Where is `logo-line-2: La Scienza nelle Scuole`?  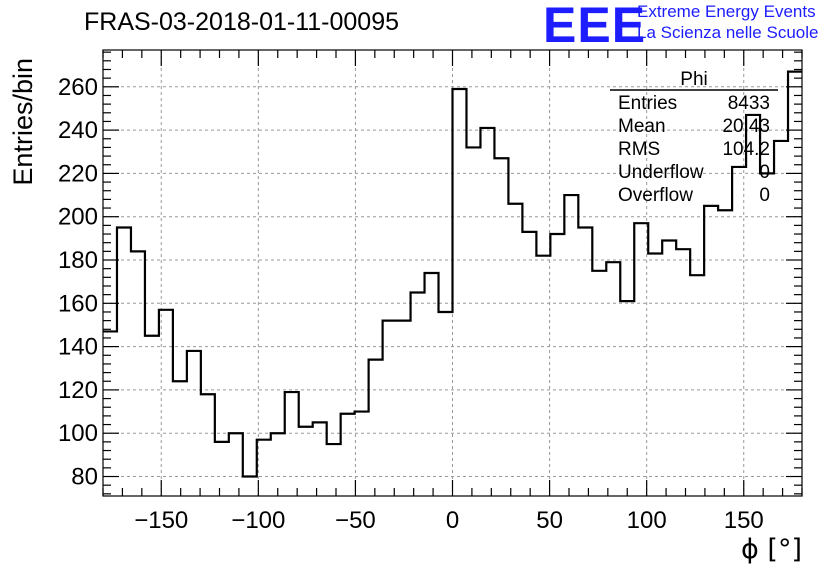
logo-line-2: La Scienza nelle Scuole is located at coordinates (728, 32).